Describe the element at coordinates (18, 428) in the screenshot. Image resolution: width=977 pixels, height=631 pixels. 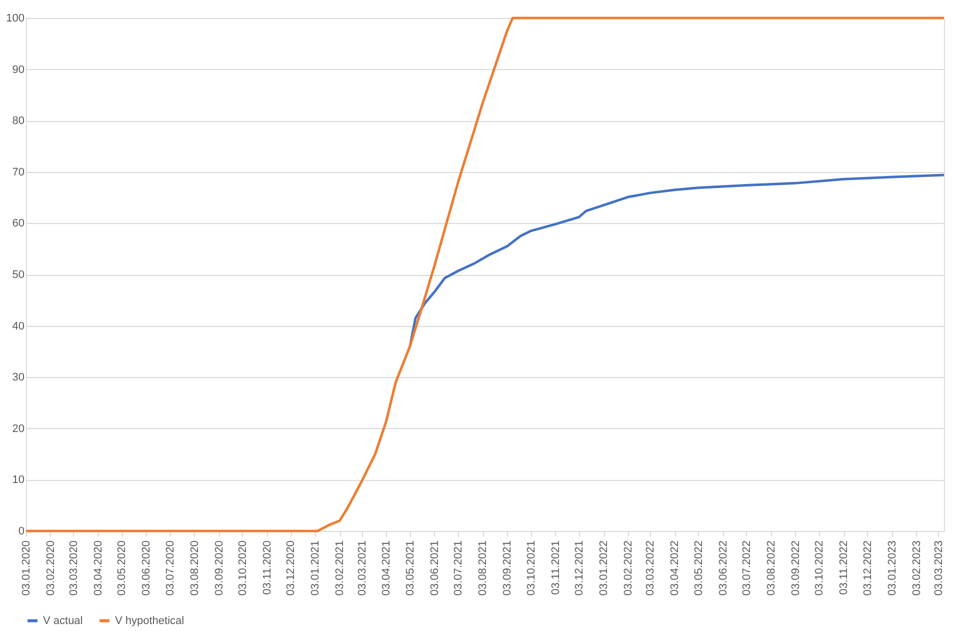
I see `y-tick-label: 20` at that location.